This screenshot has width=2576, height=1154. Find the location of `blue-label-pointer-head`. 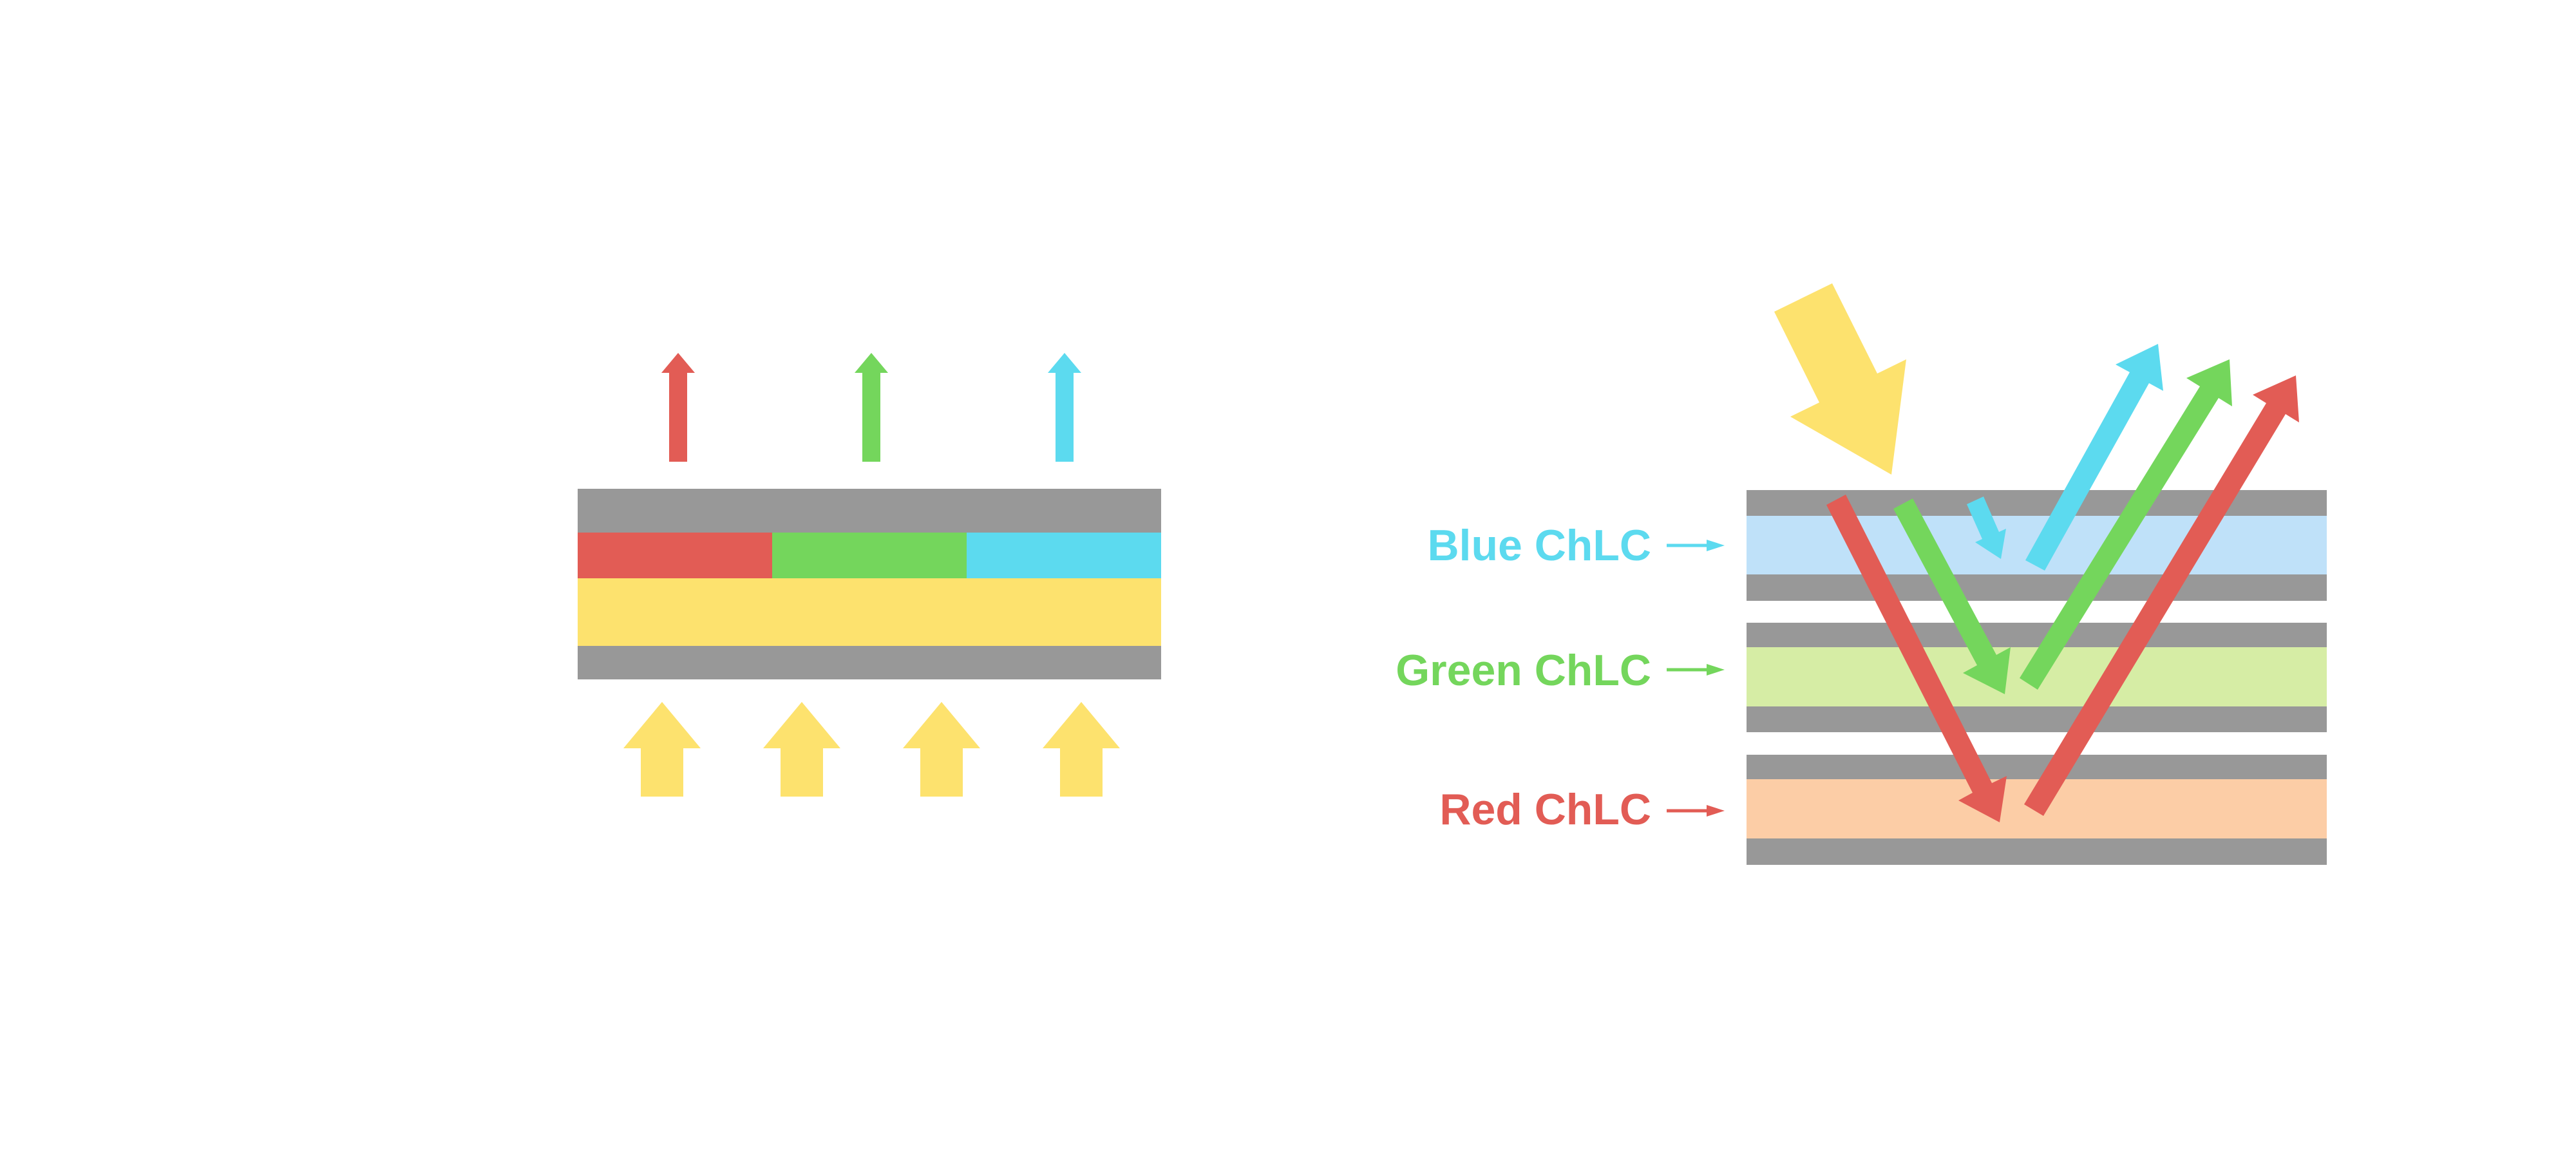

blue-label-pointer-head is located at coordinates (1716, 545).